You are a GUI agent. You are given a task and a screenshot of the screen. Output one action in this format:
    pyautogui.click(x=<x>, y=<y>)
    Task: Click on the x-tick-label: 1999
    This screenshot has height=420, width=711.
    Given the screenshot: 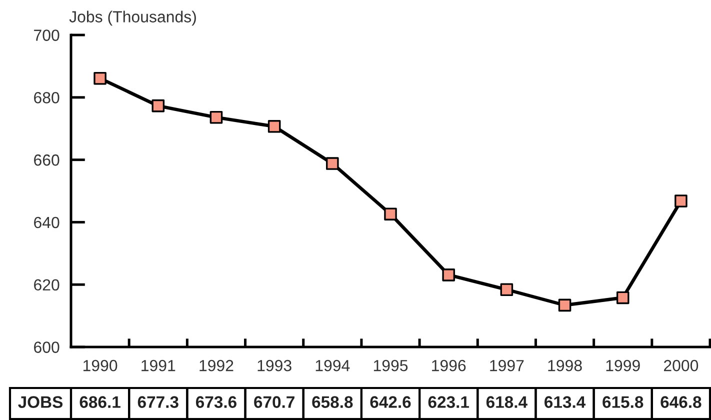 What is the action you would take?
    pyautogui.click(x=623, y=366)
    